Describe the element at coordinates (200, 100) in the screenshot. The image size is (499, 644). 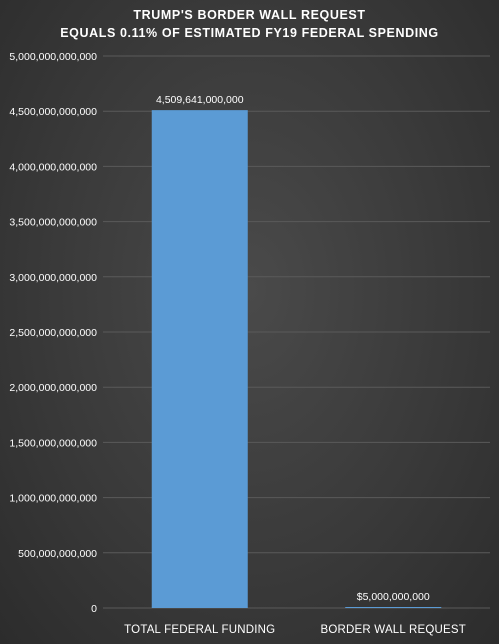
I see `data-label: 4,509,641,000,000` at that location.